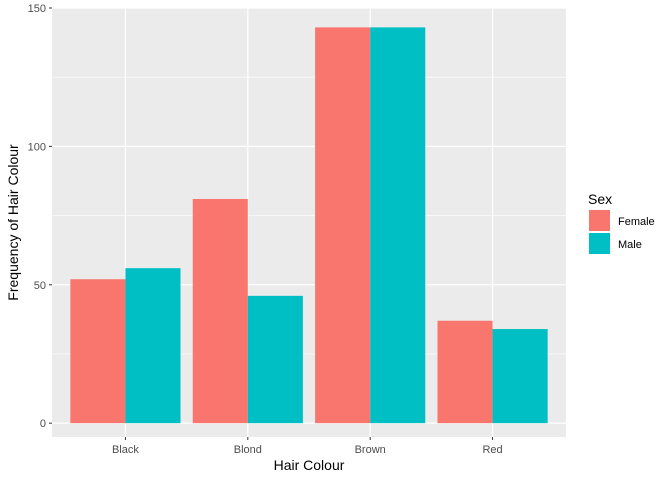 This screenshot has width=672, height=480. I want to click on bar-brown-male, so click(398, 225).